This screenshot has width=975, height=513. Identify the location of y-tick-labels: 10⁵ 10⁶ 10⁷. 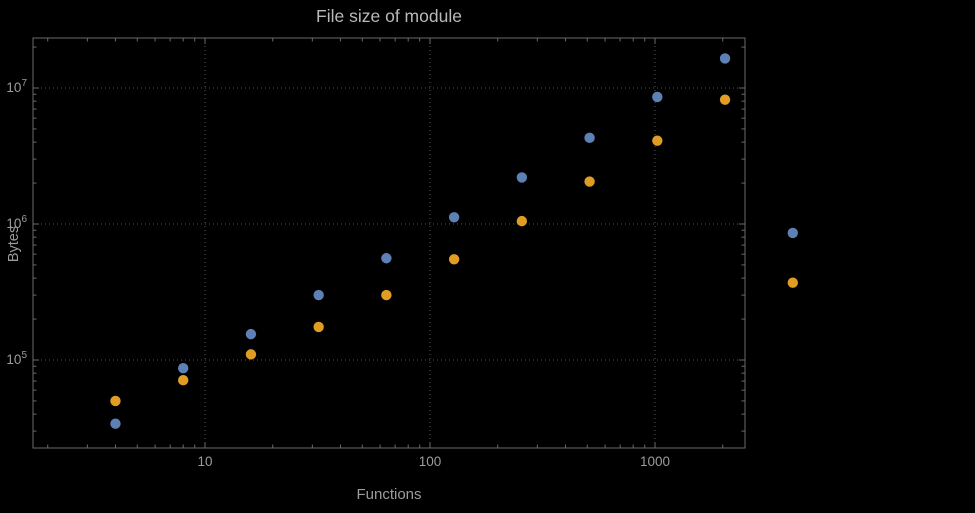
(16, 222).